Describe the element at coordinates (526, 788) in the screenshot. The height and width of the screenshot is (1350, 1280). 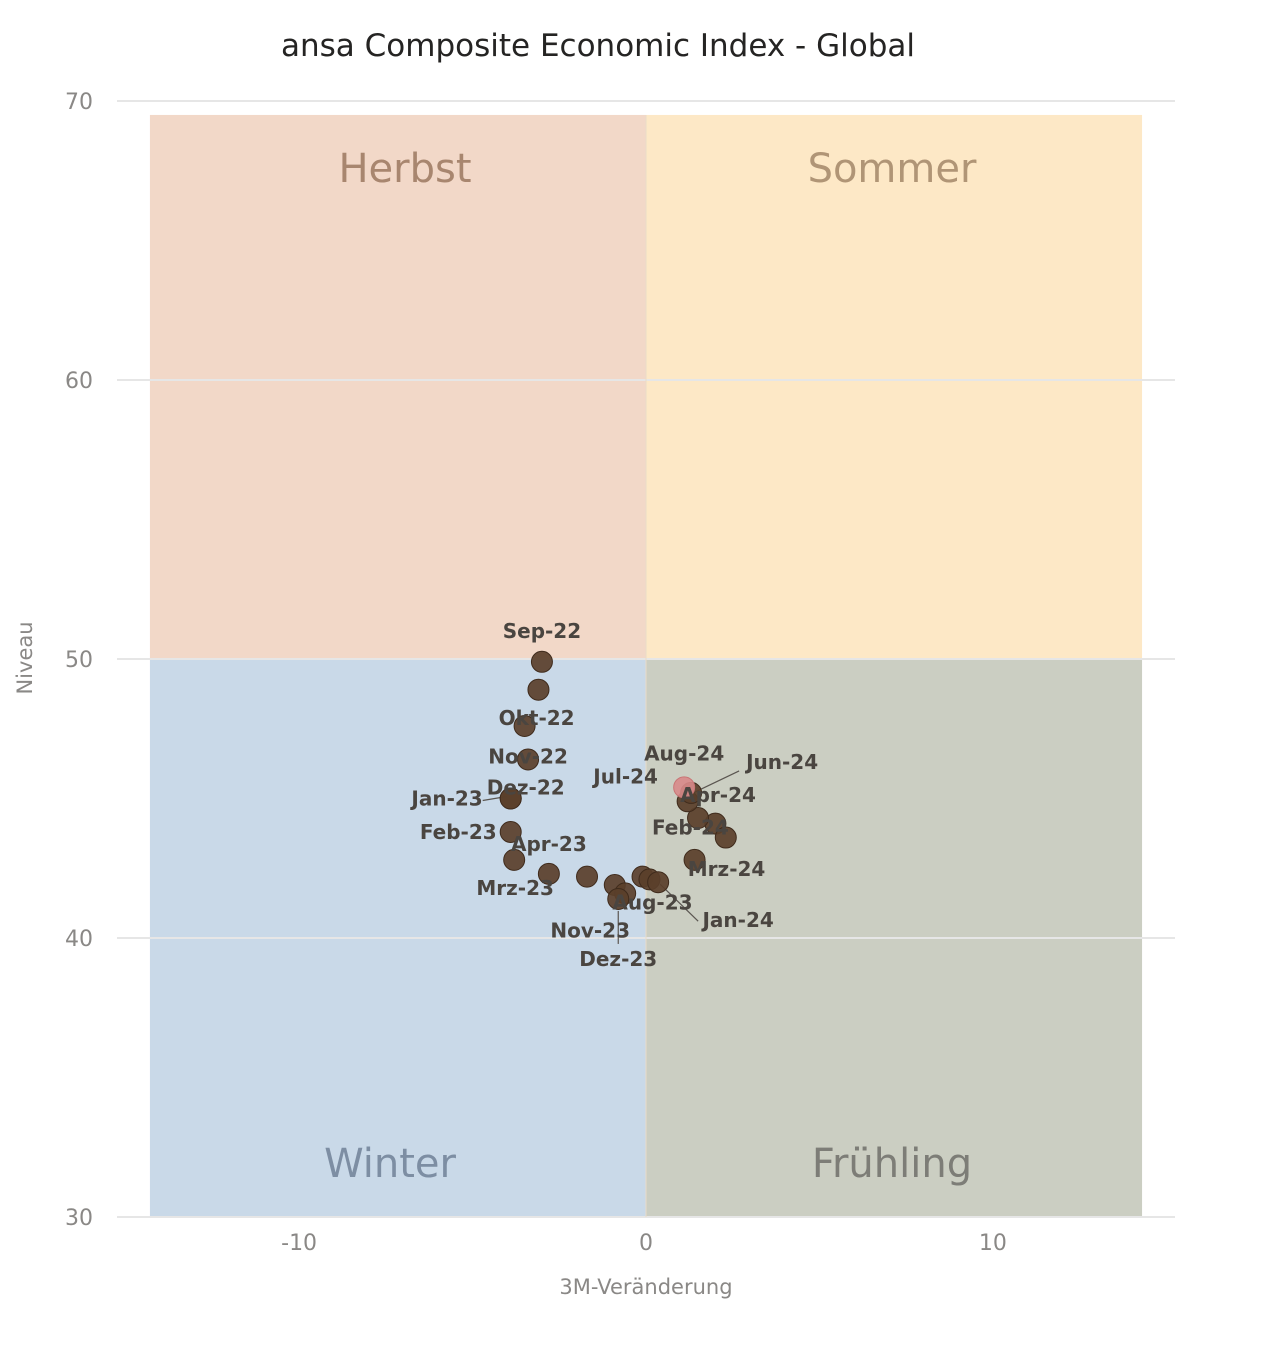
I see `data-label: Dez-22` at that location.